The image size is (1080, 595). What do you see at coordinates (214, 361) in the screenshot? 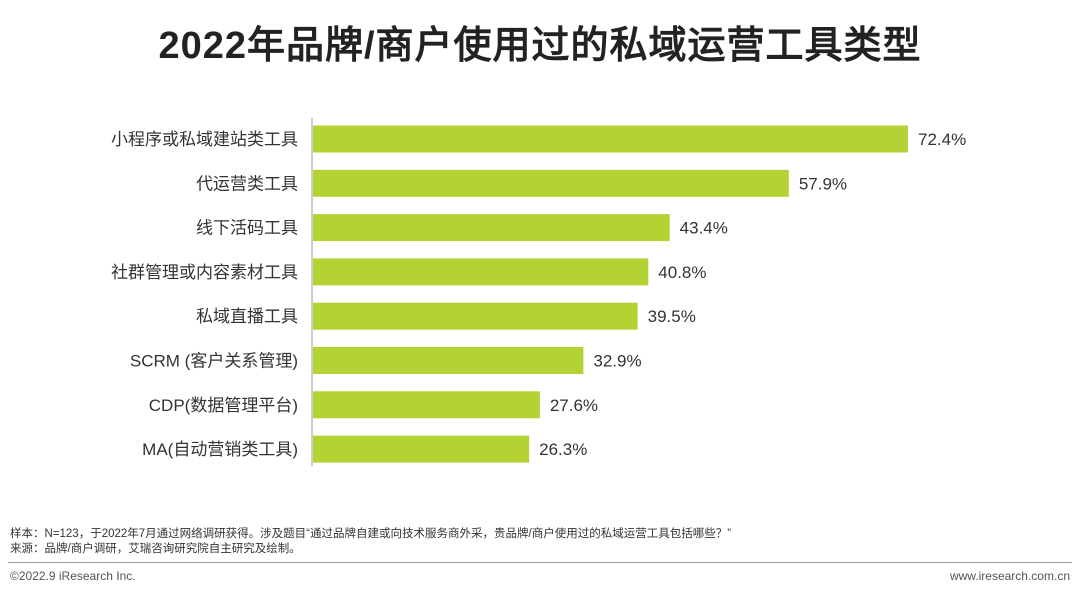
I see `category-label: SCRM (客户关系管理)` at bounding box center [214, 361].